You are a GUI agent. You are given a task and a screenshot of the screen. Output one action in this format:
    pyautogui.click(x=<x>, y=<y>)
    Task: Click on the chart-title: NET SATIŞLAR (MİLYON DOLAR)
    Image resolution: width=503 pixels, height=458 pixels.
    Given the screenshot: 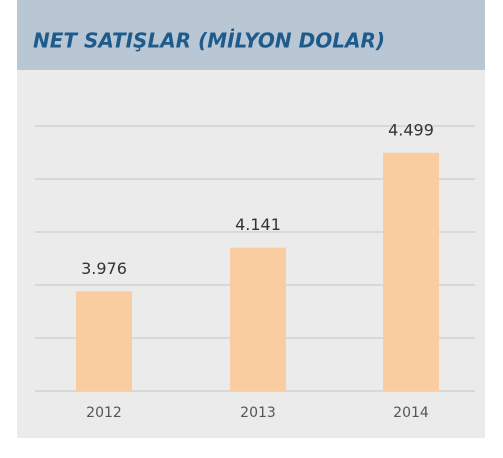 What is the action you would take?
    pyautogui.click(x=209, y=41)
    